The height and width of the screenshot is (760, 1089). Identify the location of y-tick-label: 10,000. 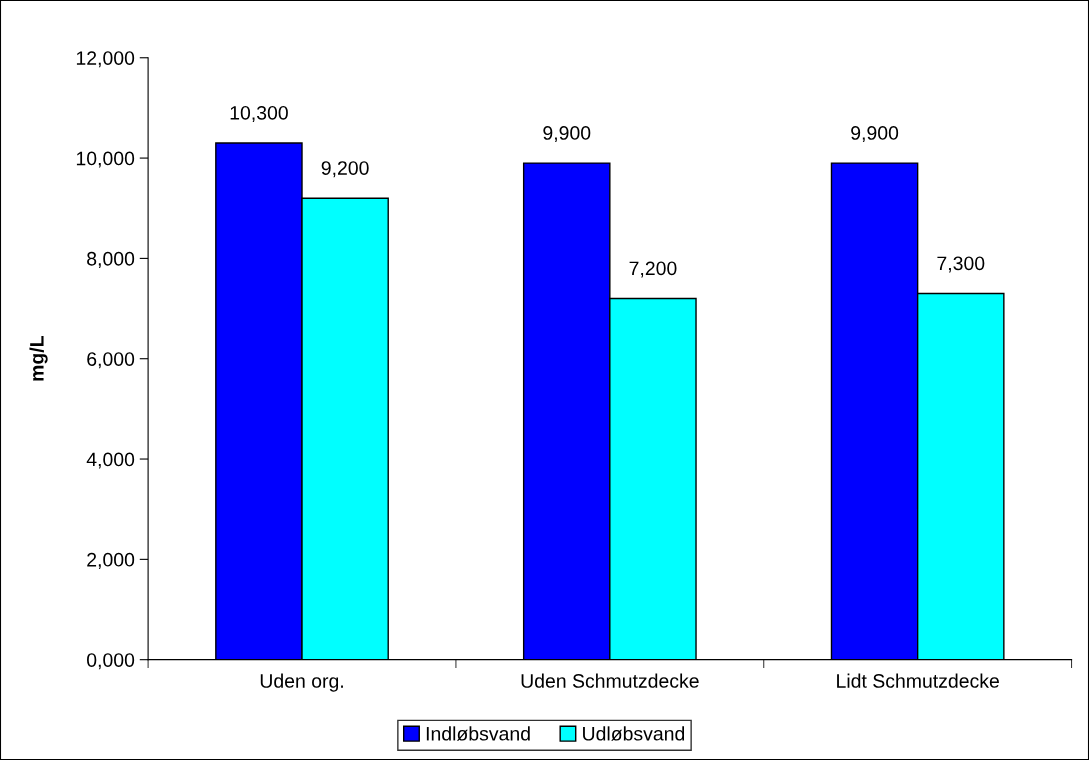
(105, 159).